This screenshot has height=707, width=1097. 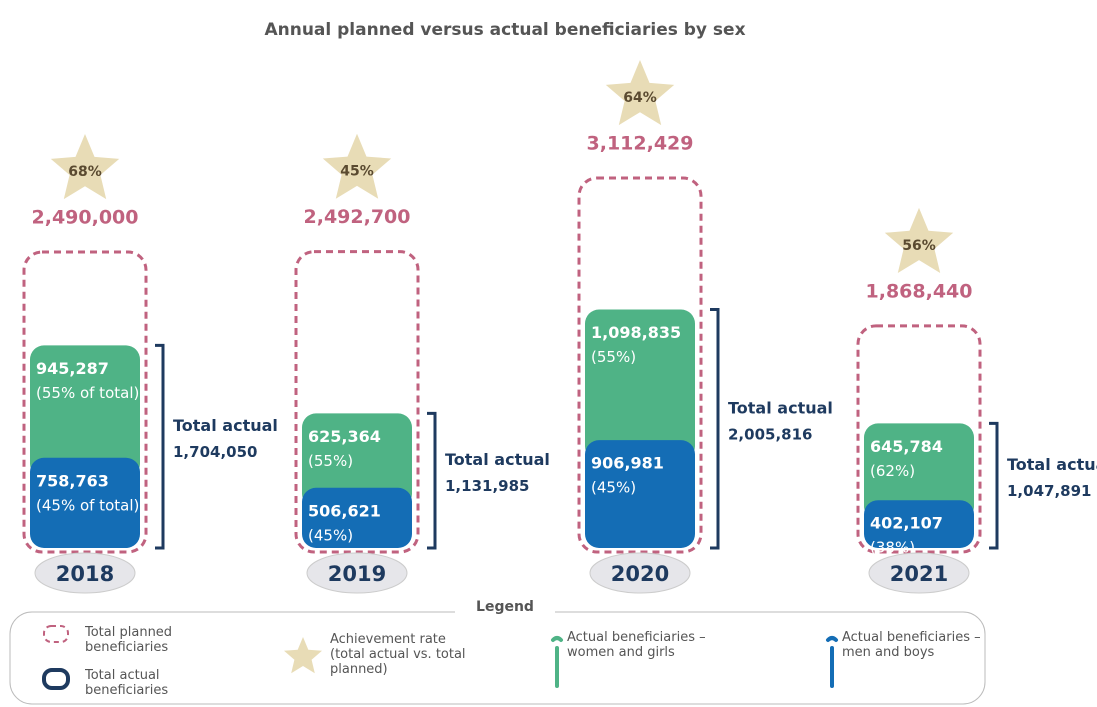 I want to click on achievement-label: 68%, so click(x=85, y=172).